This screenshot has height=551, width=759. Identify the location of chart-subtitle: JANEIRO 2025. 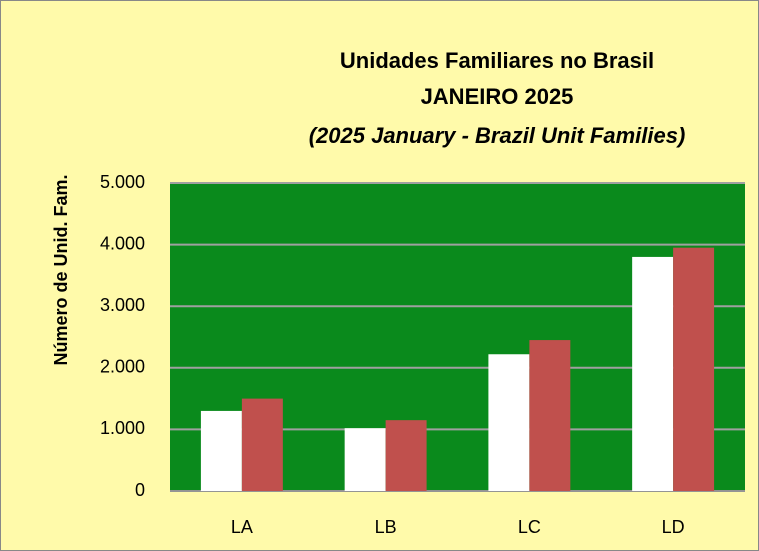
(497, 96).